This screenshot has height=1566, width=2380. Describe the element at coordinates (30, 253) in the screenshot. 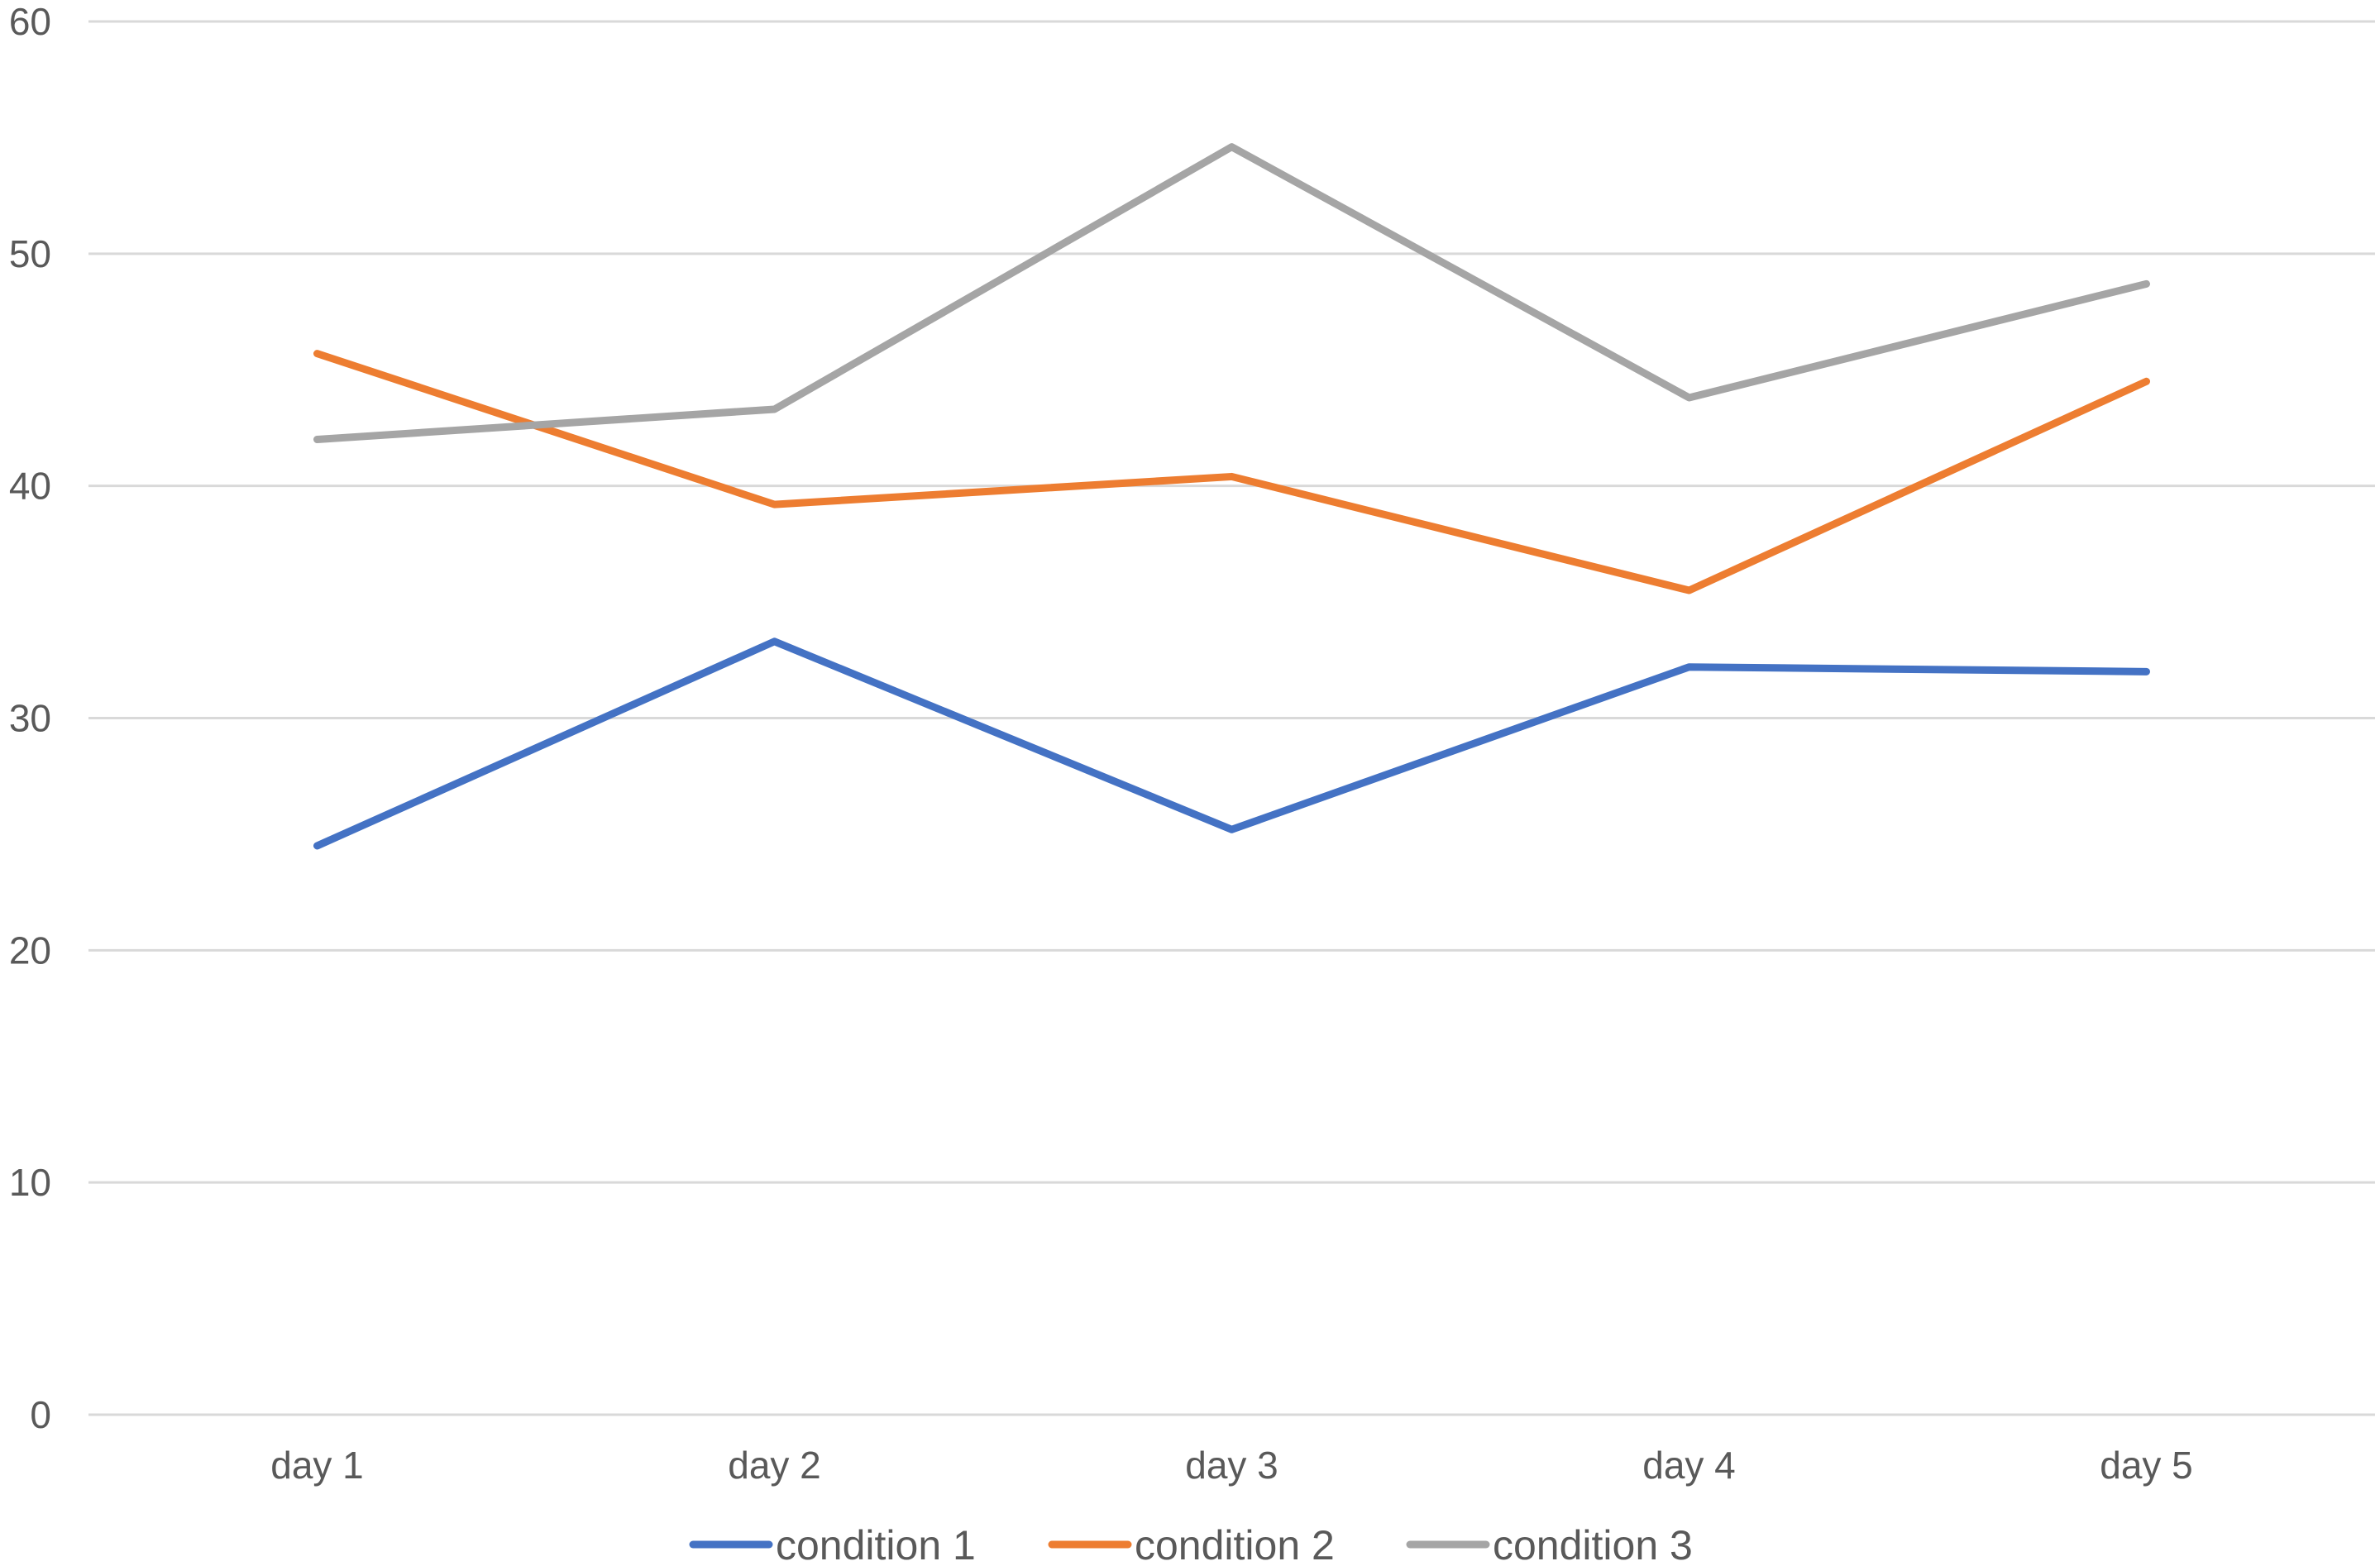

I see `y-tick-label: 50` at that location.